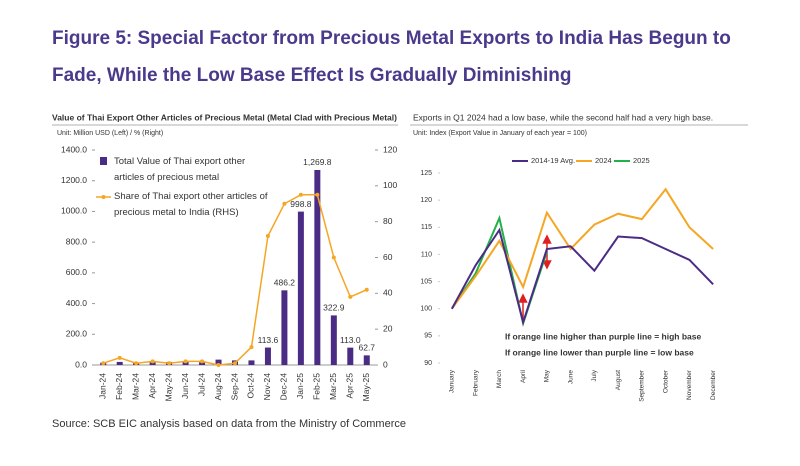  What do you see at coordinates (201, 384) in the screenshot?
I see `x-tick-label: Jul-24` at bounding box center [201, 384].